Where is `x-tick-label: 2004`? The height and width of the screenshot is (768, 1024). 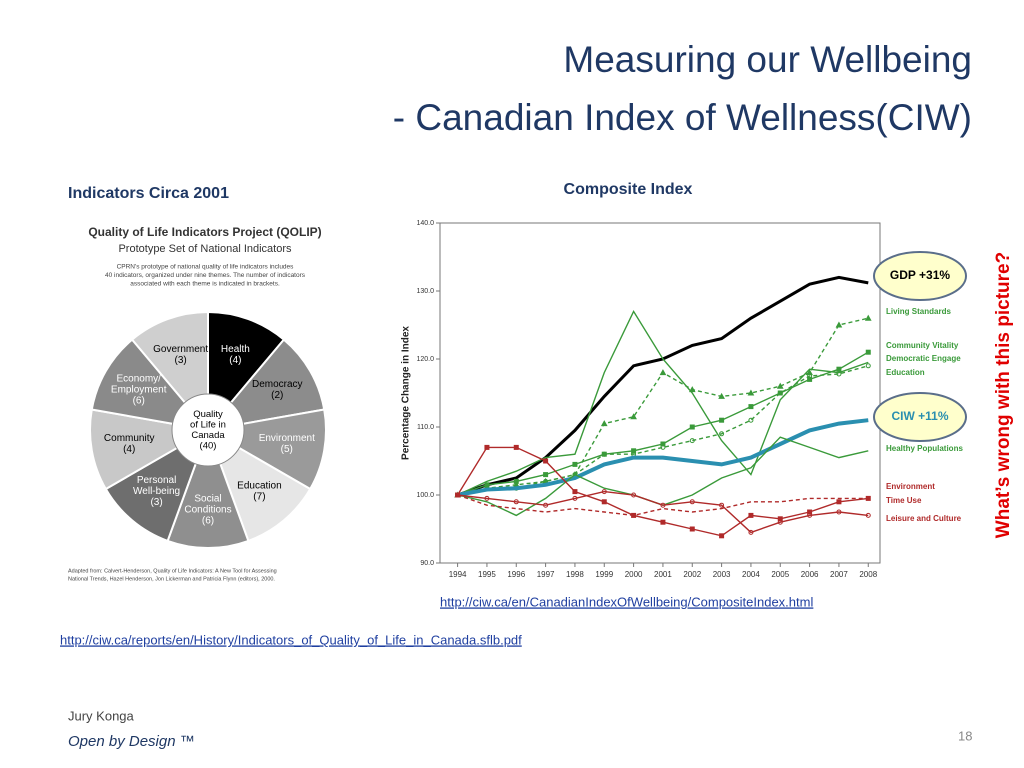
x-tick-label: 2004 is located at coordinates (751, 574).